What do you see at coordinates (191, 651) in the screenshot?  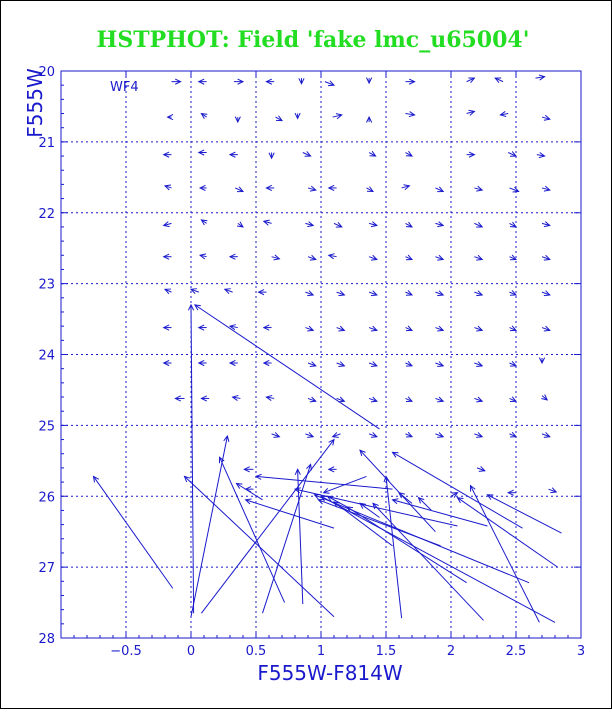 I see `x-tick-label: 0` at bounding box center [191, 651].